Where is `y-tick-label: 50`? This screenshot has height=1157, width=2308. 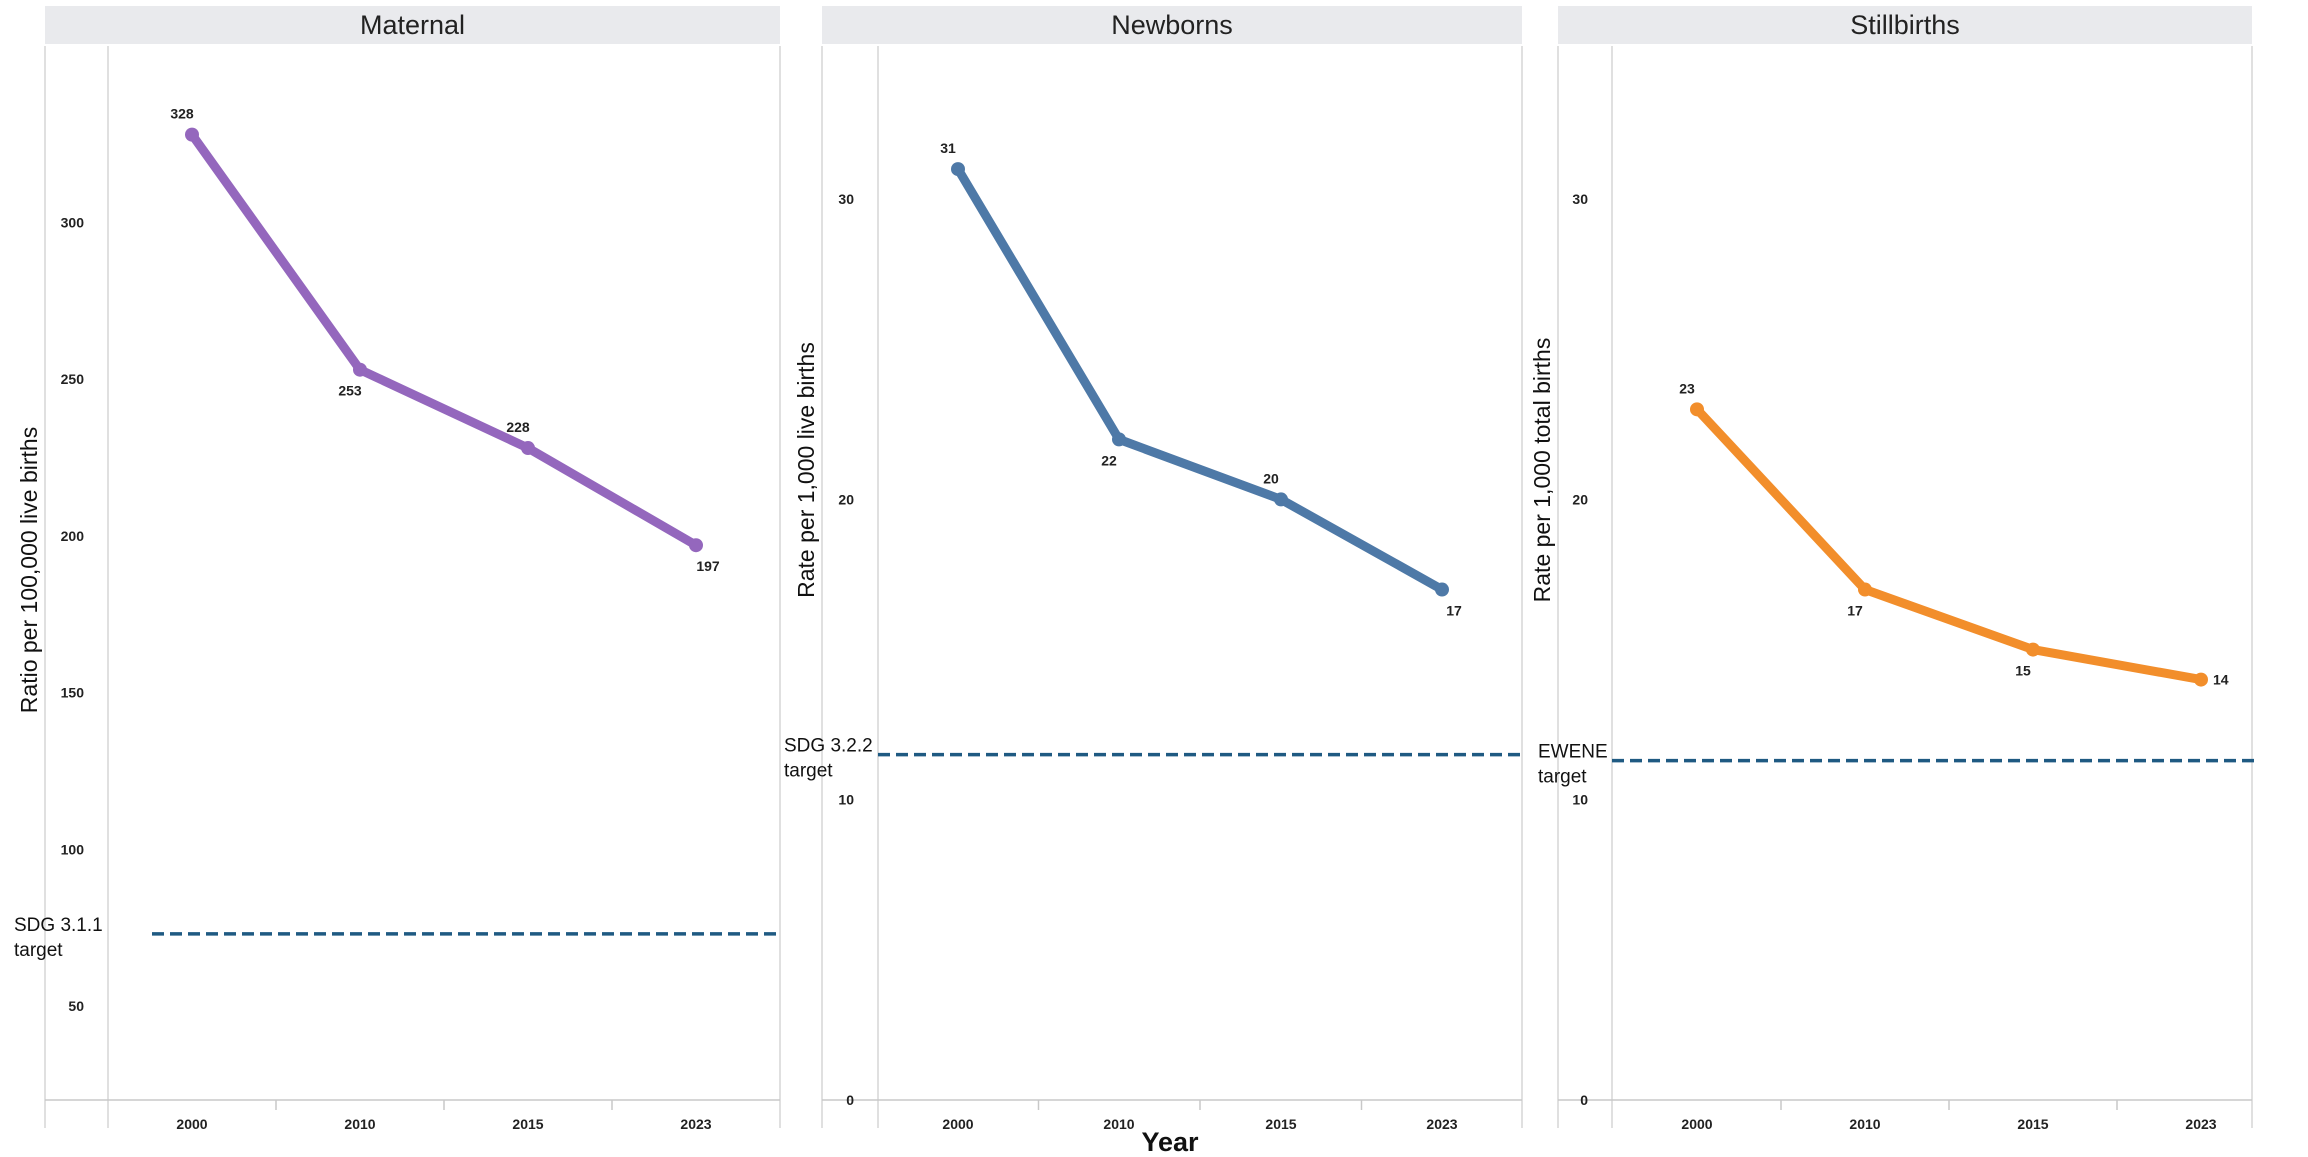
y-tick-label: 50 is located at coordinates (76, 1006).